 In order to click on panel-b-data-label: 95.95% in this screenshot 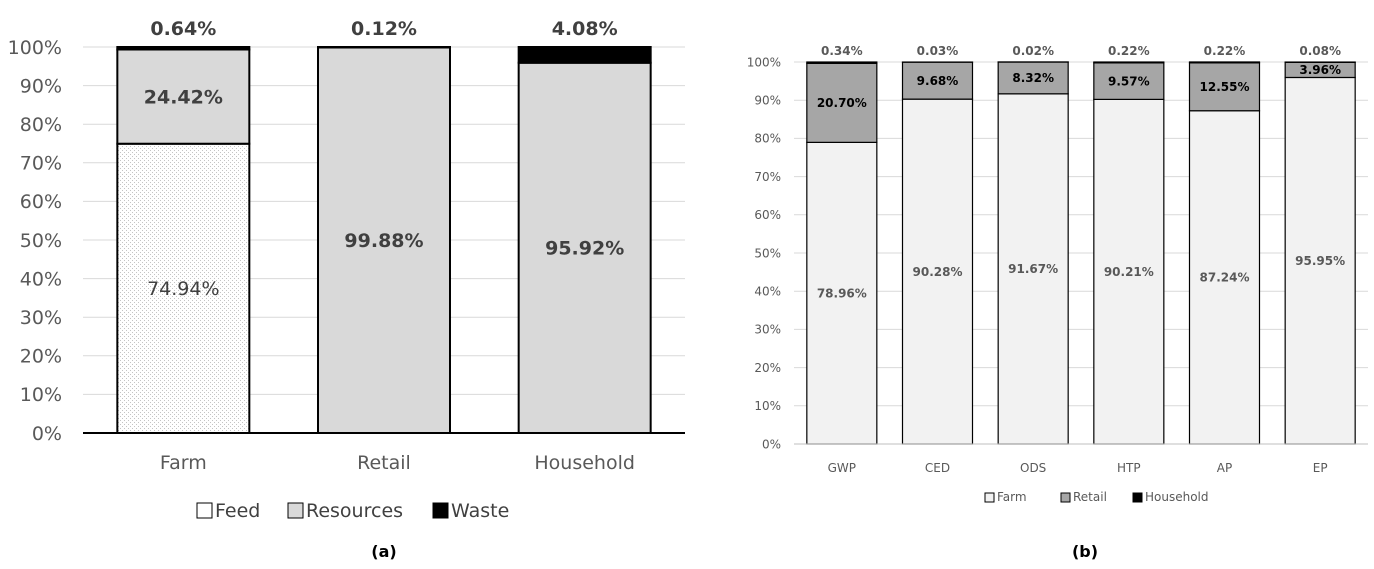, I will do `click(1320, 261)`.